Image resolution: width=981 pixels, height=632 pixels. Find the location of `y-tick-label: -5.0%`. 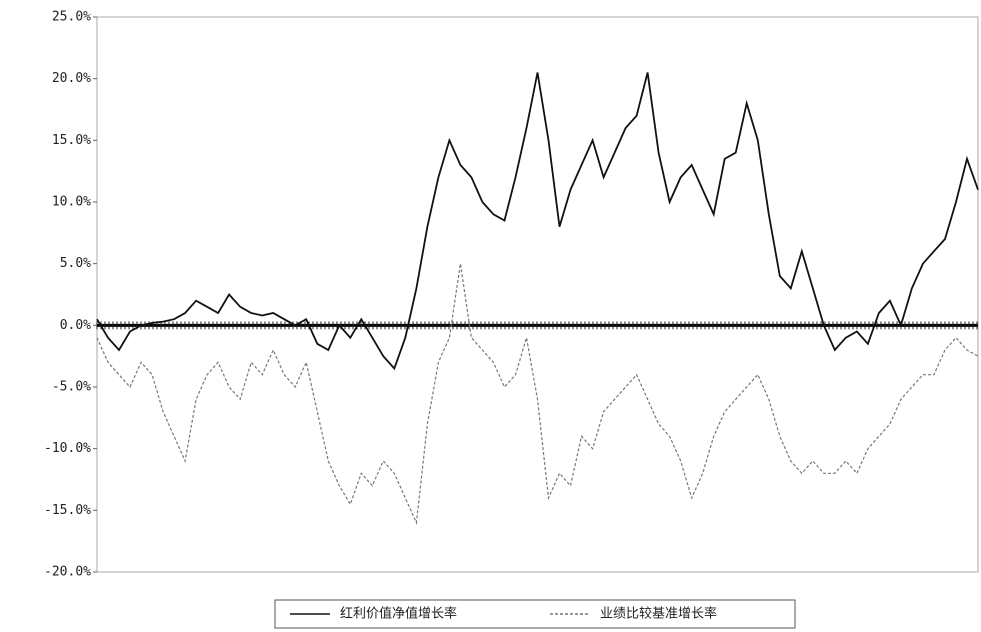

y-tick-label: -5.0% is located at coordinates (71, 387).